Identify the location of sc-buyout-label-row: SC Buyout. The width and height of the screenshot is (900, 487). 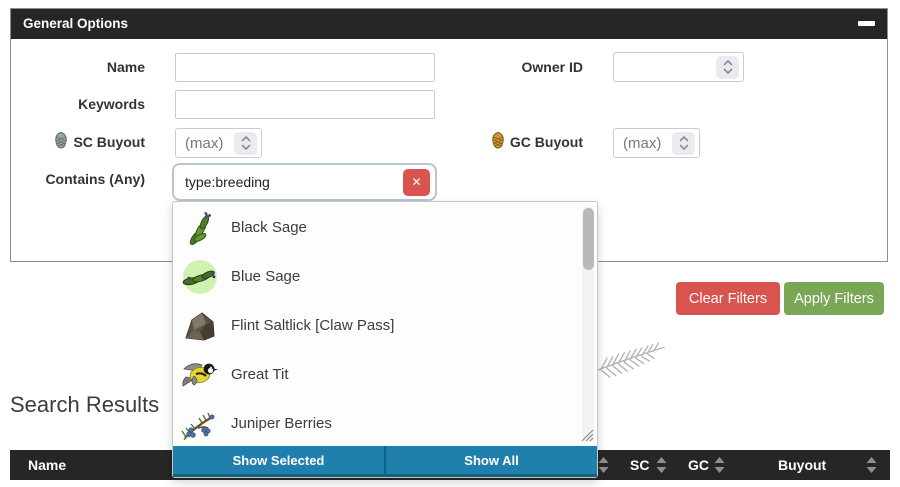
(77, 141).